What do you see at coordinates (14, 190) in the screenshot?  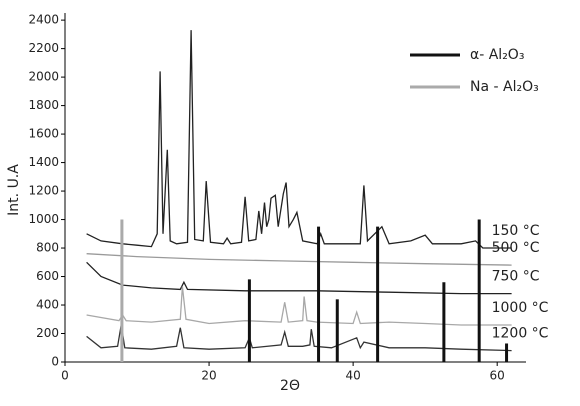 I see `y-axis-label: Int. U.A` at bounding box center [14, 190].